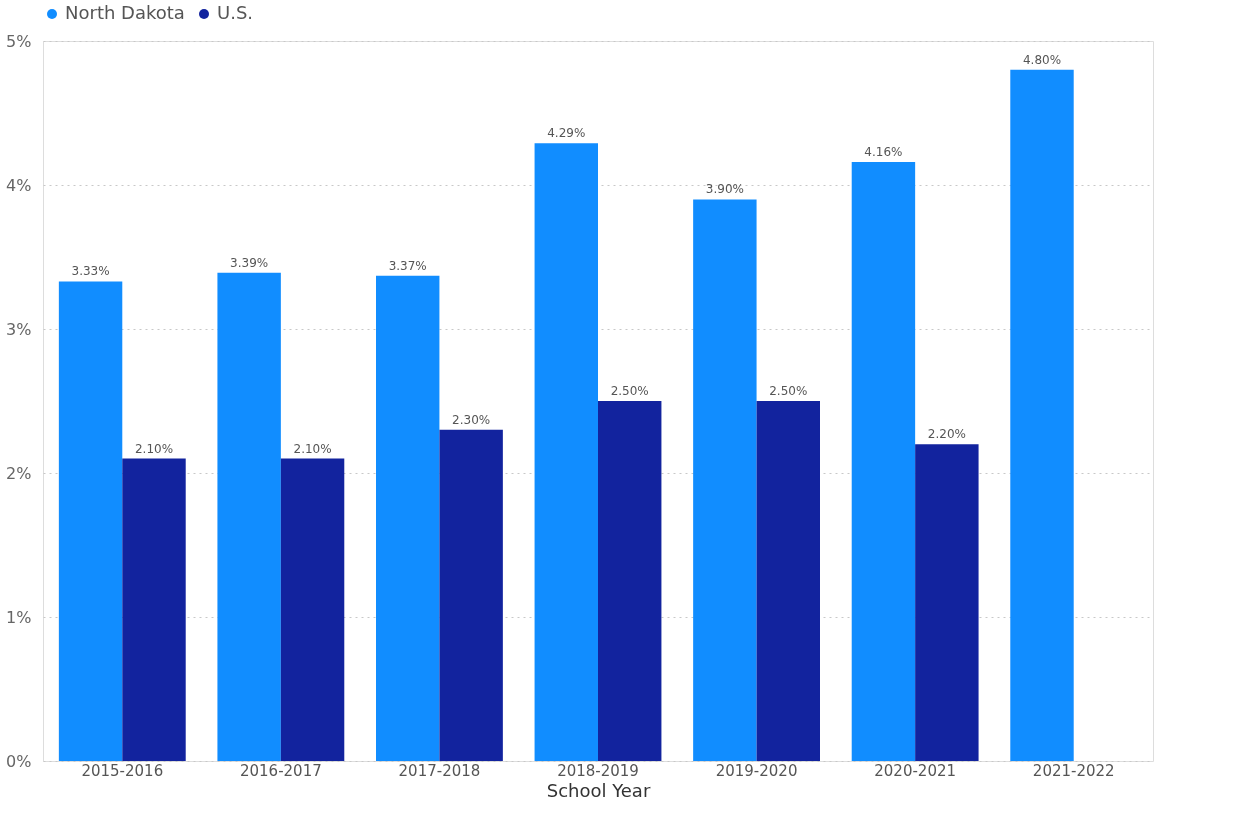 The height and width of the screenshot is (832, 1241). Describe the element at coordinates (235, 12) in the screenshot. I see `legend-label: U.S.` at that location.